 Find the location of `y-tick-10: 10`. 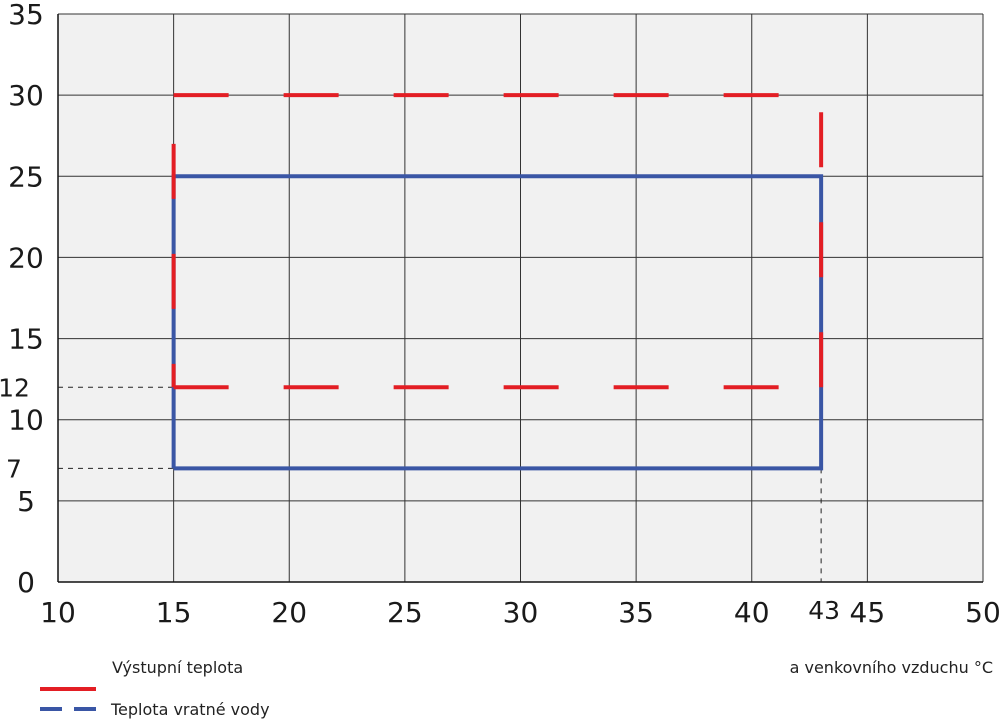

y-tick-10: 10 is located at coordinates (26, 420).